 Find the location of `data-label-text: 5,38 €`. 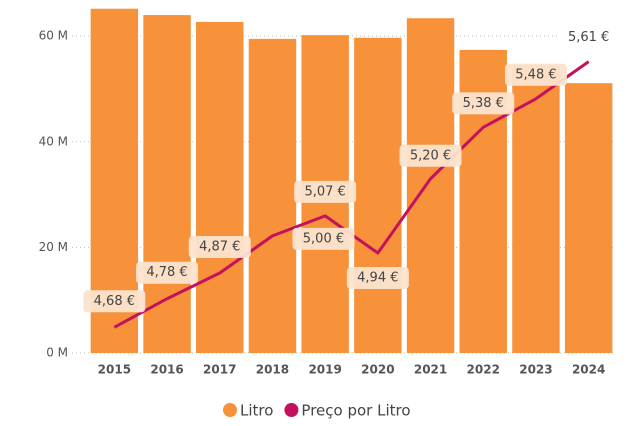

data-label-text: 5,38 € is located at coordinates (483, 103).